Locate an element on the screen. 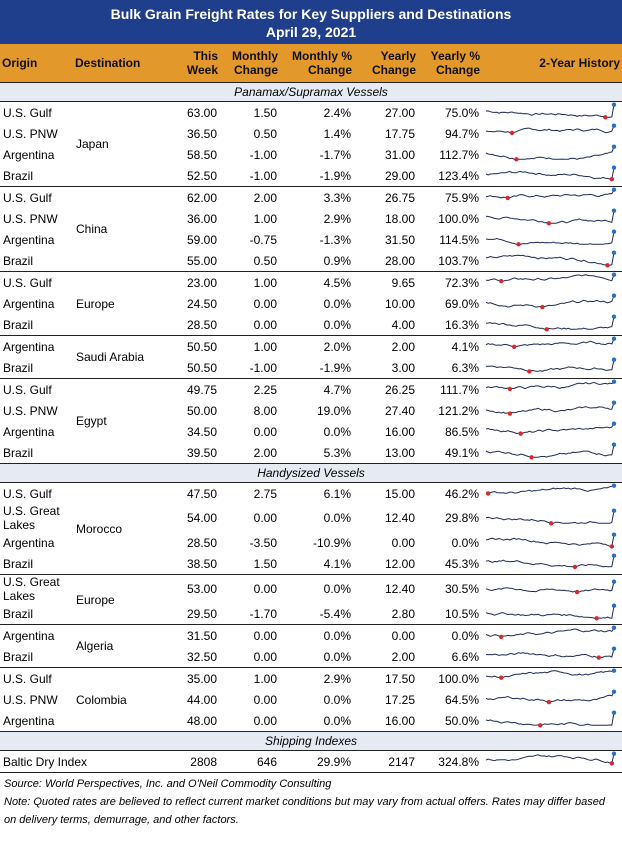 The width and height of the screenshot is (622, 868). value-cell: 55.00 is located at coordinates (201, 260).